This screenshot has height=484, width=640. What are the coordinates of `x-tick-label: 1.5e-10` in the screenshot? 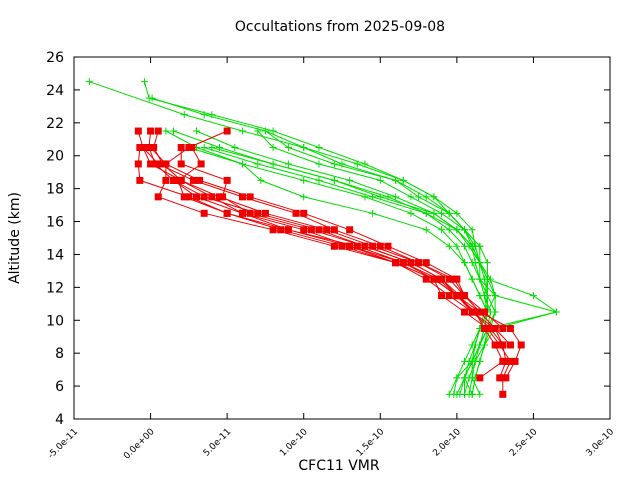 It's located at (371, 443).